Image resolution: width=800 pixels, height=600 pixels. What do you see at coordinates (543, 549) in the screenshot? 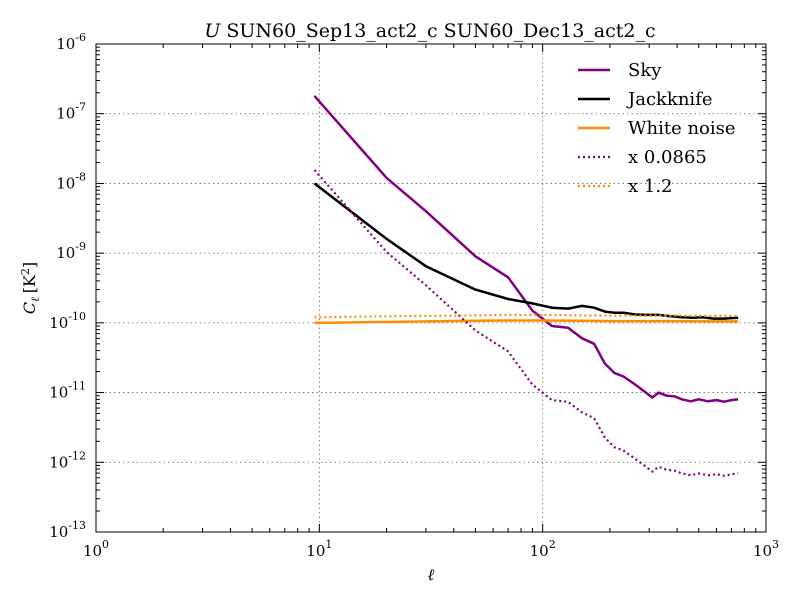
I see `x-tick-label: 10²` at bounding box center [543, 549].